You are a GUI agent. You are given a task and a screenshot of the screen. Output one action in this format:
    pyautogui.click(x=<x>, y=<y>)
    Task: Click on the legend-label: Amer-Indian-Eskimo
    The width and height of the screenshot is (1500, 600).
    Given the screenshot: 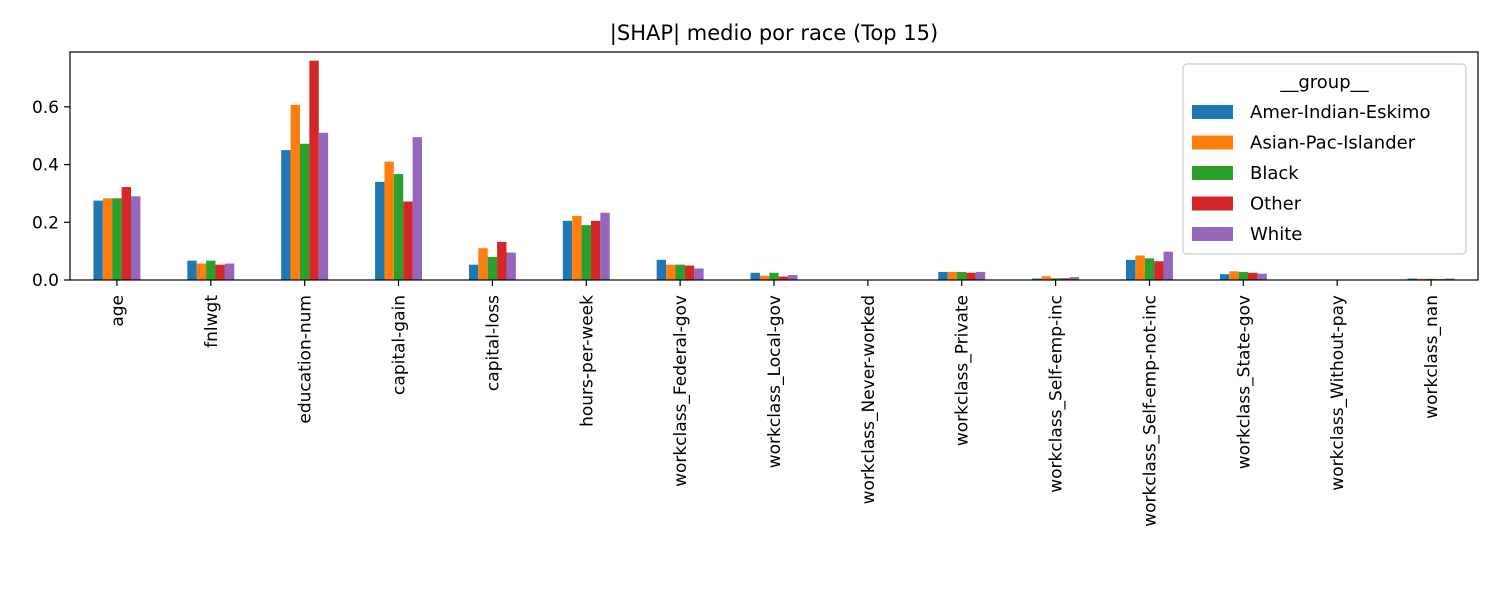 What is the action you would take?
    pyautogui.click(x=1340, y=112)
    